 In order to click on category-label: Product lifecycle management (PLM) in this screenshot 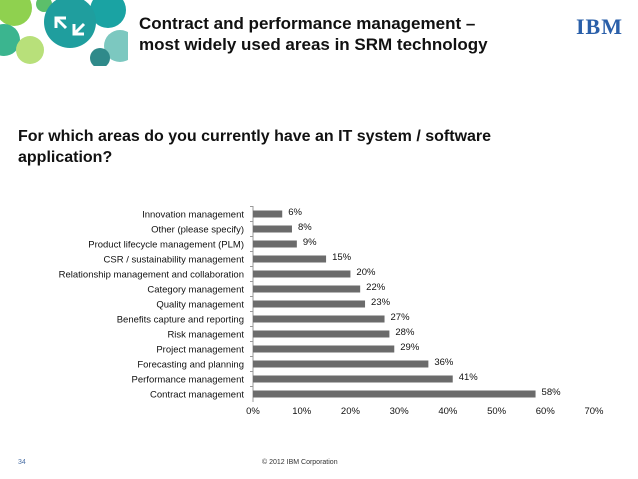, I will do `click(166, 245)`.